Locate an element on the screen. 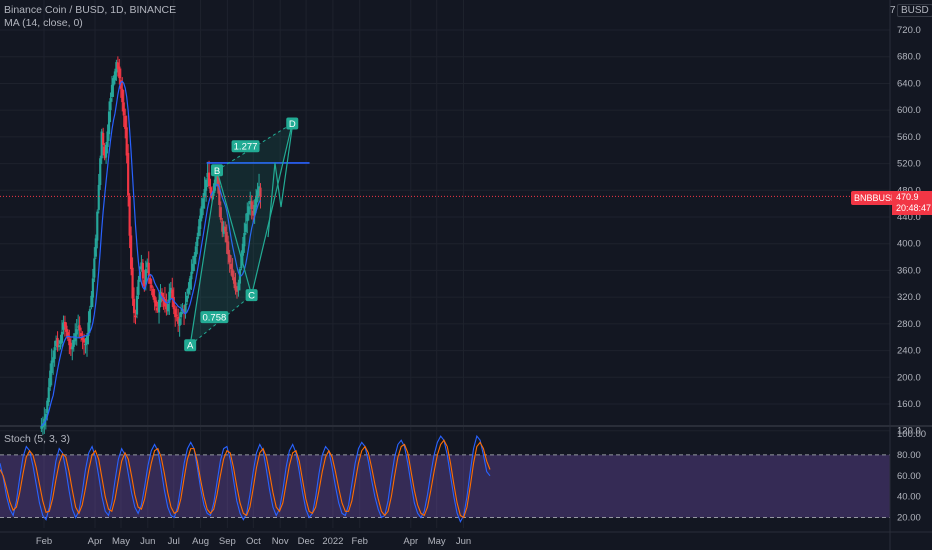  stoch-indicator-label: Stoch (5, 3, 3) is located at coordinates (37, 439).